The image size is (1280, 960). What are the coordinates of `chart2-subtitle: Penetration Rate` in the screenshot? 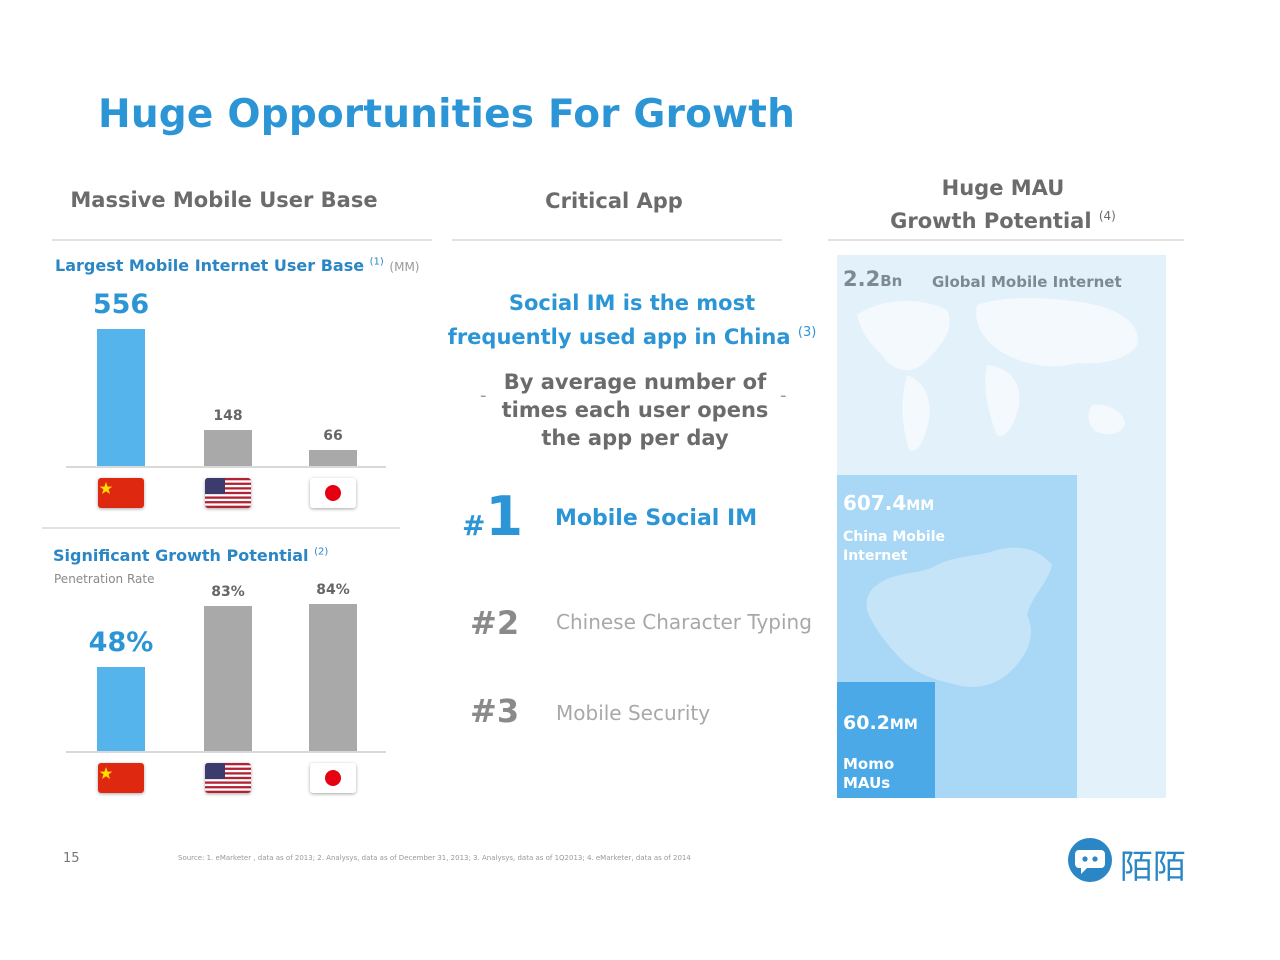 It's located at (104, 579).